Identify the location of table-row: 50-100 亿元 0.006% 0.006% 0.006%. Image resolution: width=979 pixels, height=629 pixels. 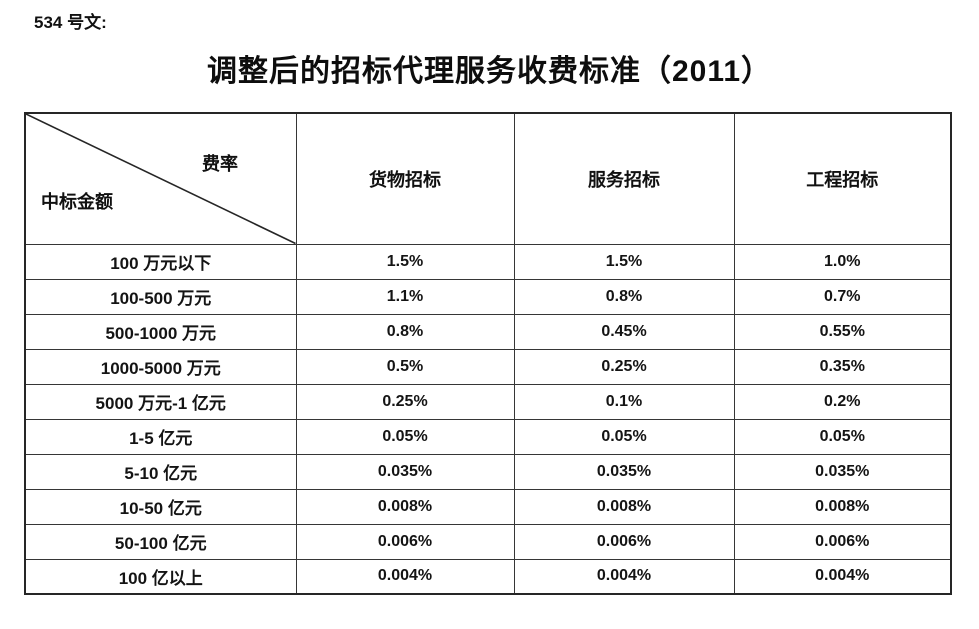
(488, 541).